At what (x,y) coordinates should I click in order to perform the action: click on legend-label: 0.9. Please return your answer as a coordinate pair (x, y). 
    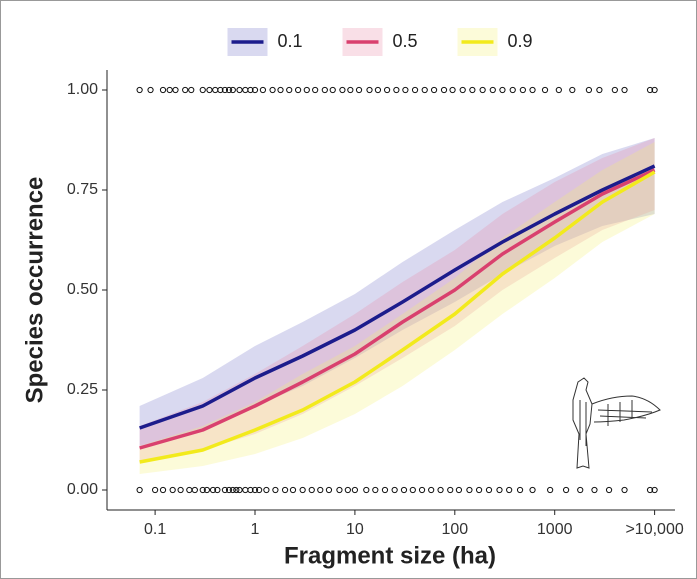
    Looking at the image, I should click on (520, 41).